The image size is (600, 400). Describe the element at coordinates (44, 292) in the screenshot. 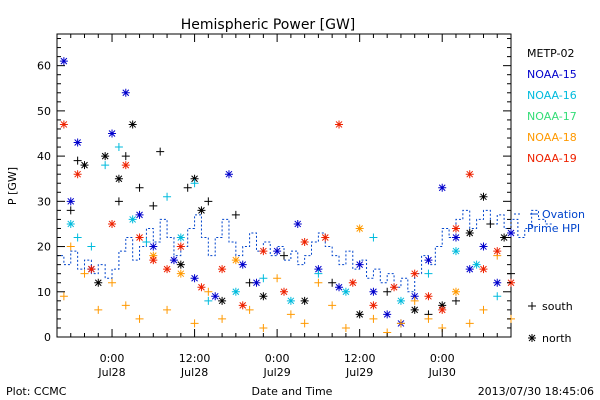

I see `y-tick-label: 10` at that location.